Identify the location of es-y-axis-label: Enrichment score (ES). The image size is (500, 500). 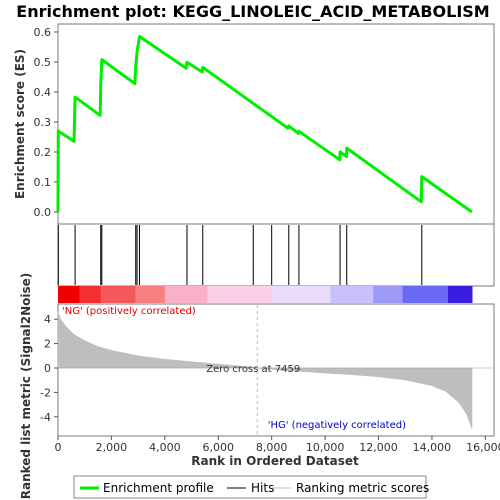
(20, 124).